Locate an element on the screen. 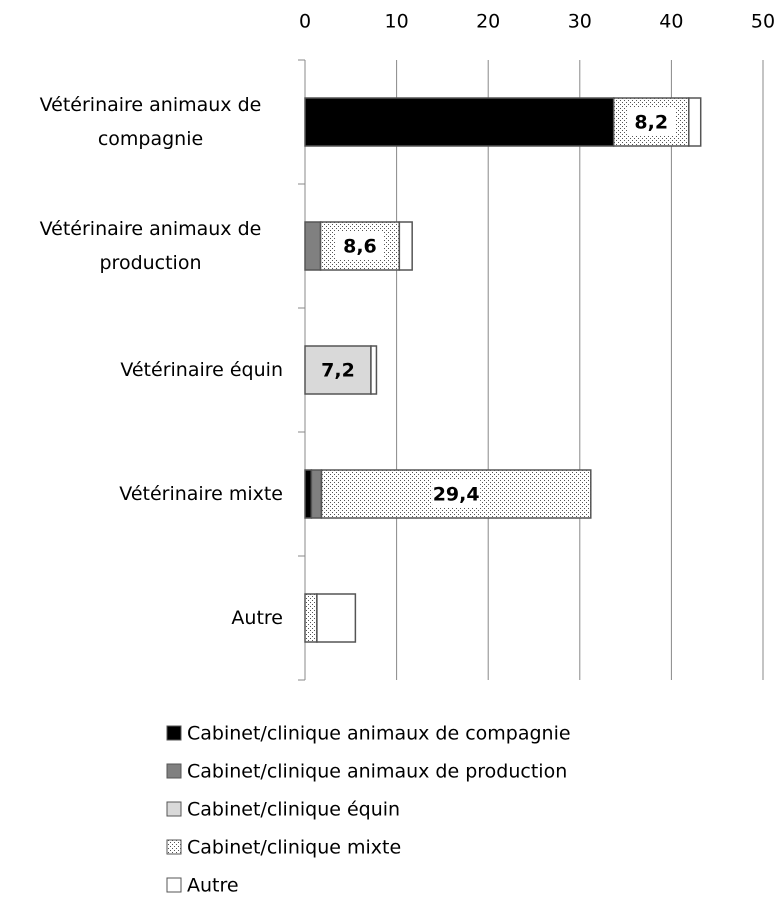 The width and height of the screenshot is (779, 898). data-label: 8,2 is located at coordinates (651, 123).